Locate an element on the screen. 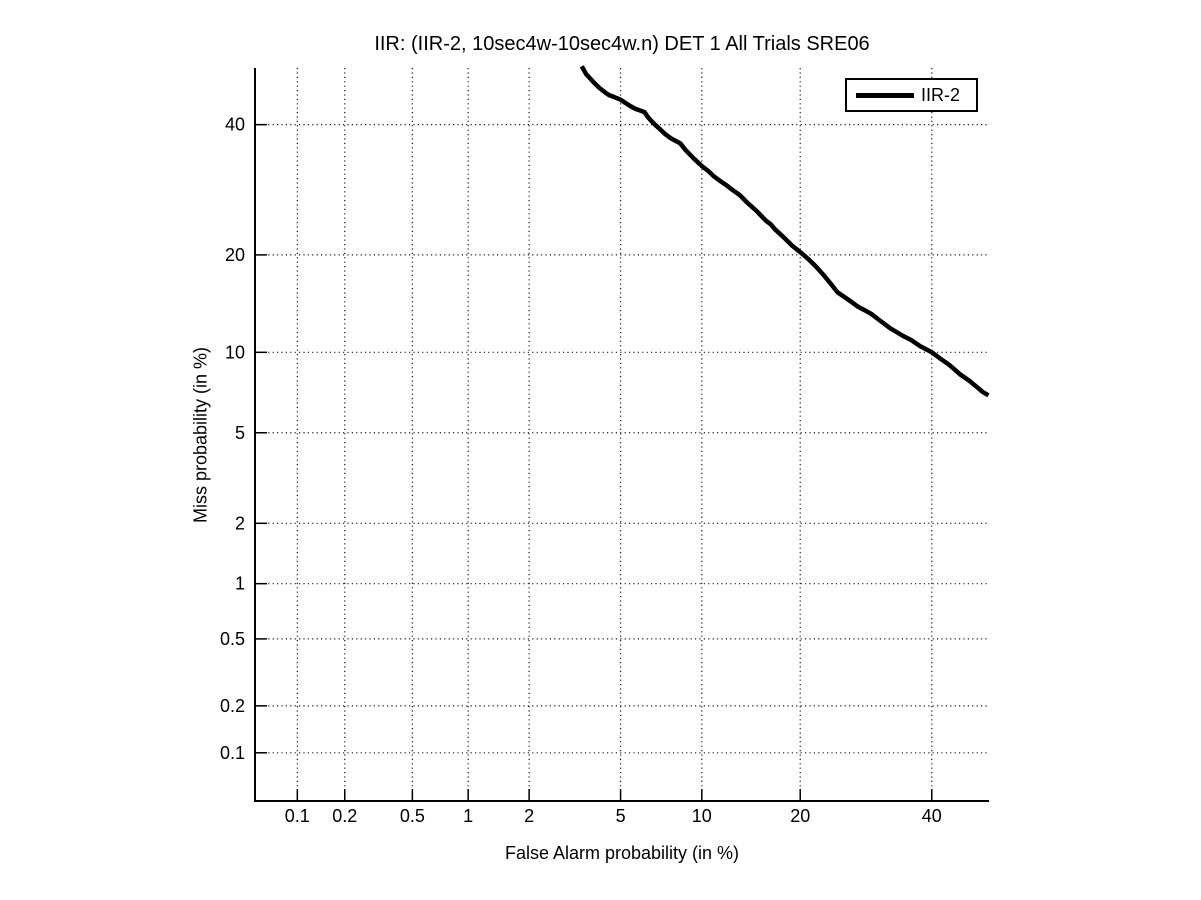 Image resolution: width=1201 pixels, height=900 pixels. y-tick-label: 20 is located at coordinates (235, 255).